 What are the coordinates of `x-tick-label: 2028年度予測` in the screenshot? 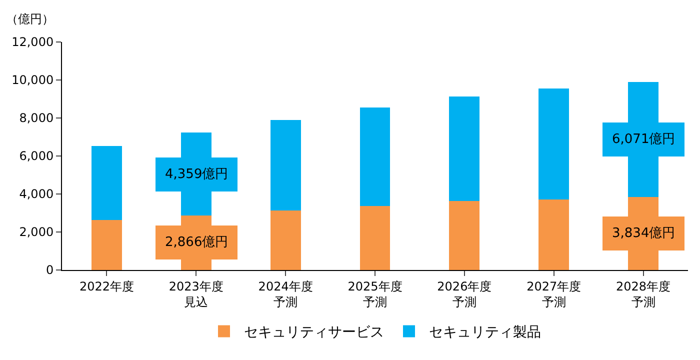 It's located at (643, 294).